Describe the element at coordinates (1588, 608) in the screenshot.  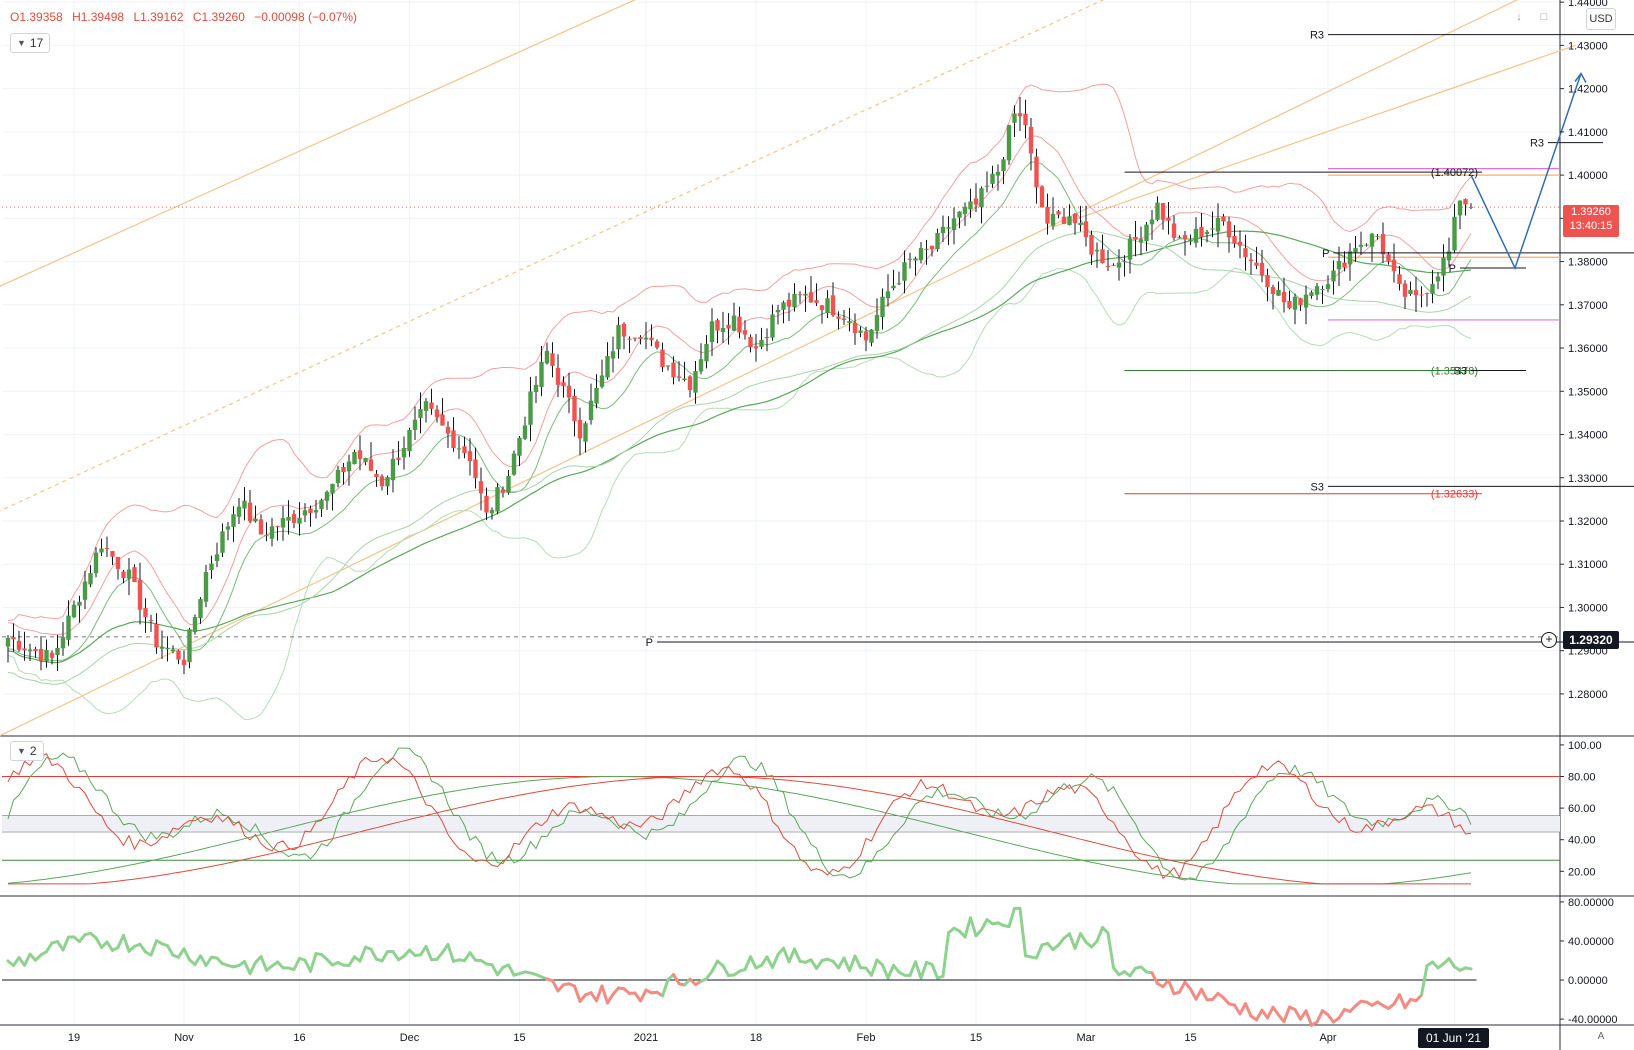
I see `price-tick-label: 1.30000` at that location.